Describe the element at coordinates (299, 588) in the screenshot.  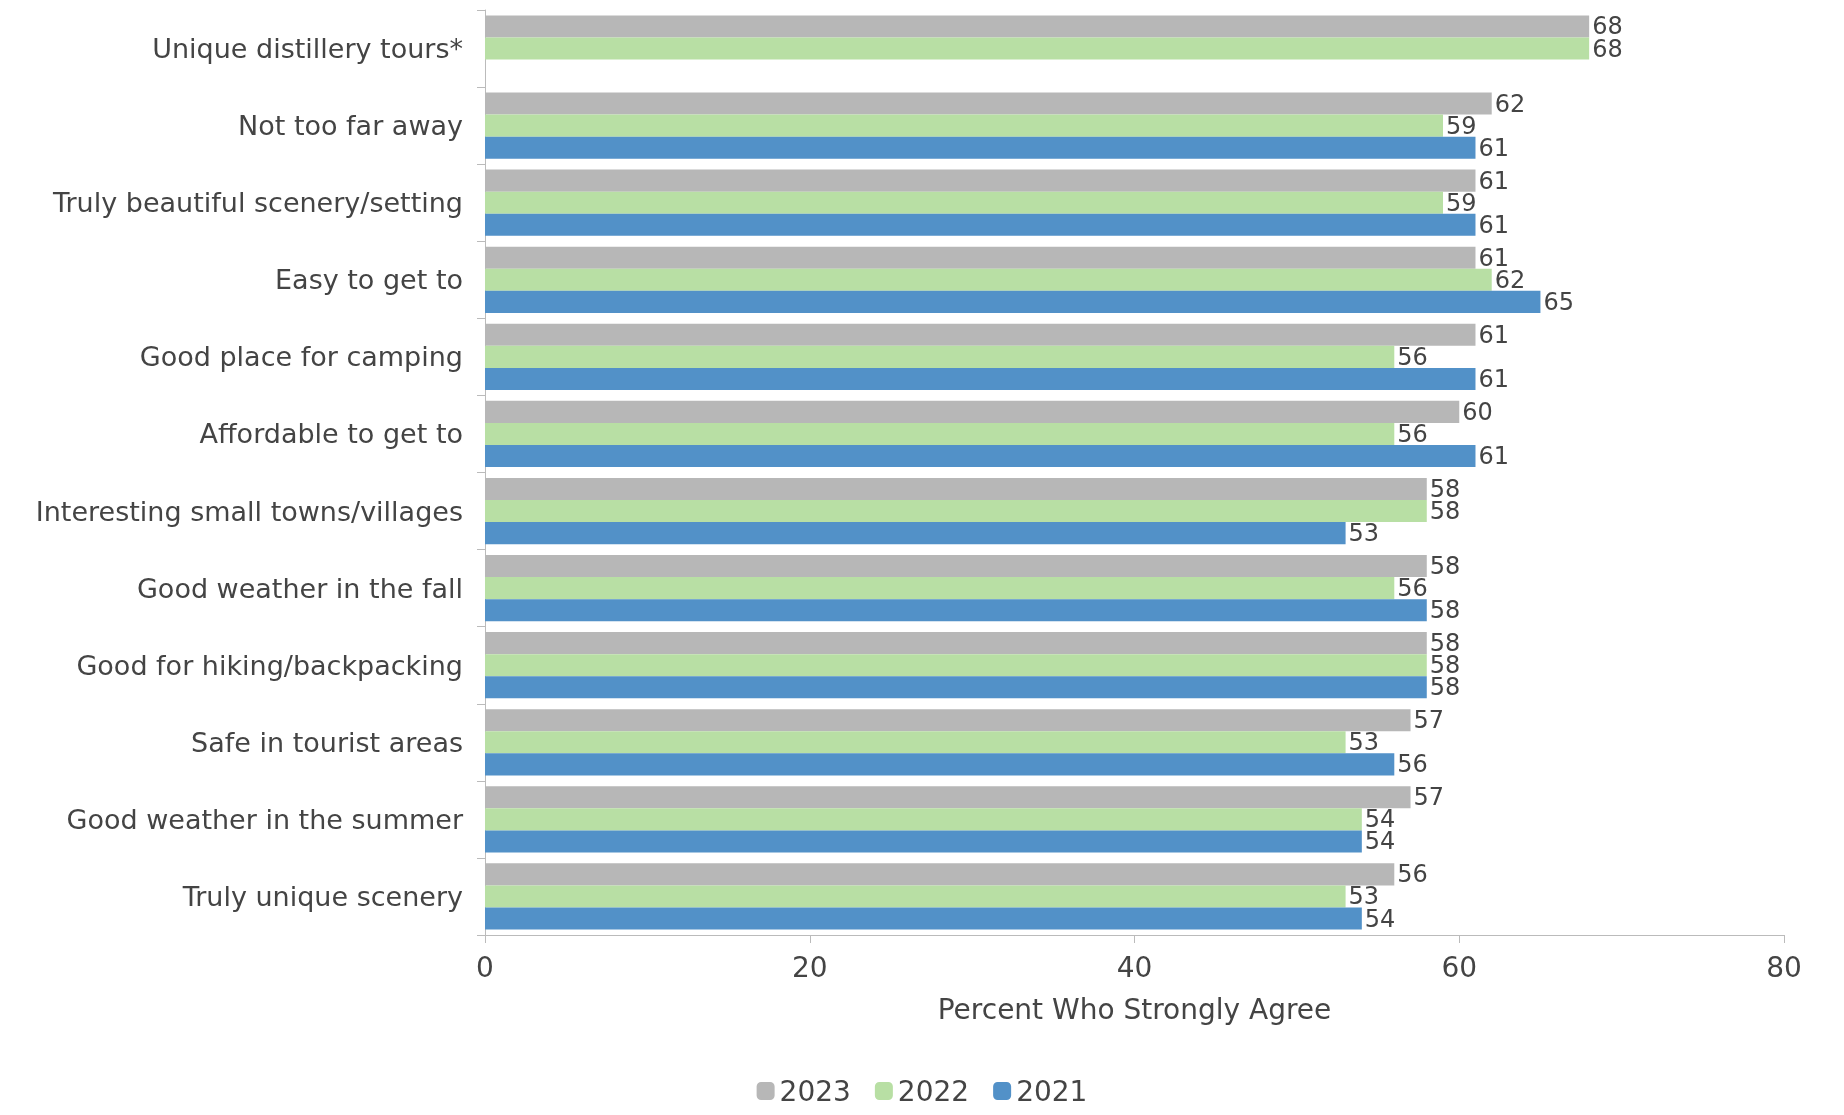
I see `y-tick-label: Good weather in the fall` at that location.